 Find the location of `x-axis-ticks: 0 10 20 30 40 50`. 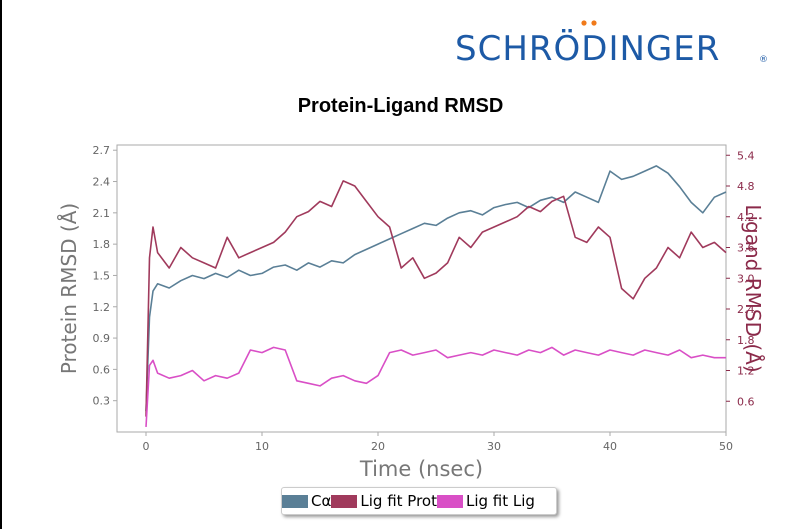

x-axis-ticks: 0 10 20 30 40 50 is located at coordinates (438, 442).